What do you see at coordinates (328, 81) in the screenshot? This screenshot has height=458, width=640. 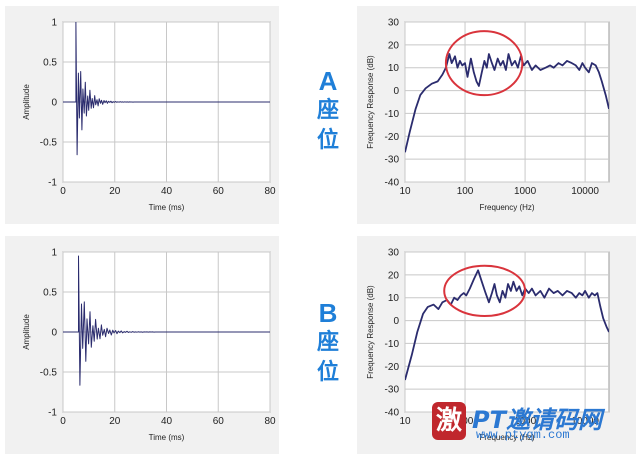 I see `seat-a-letter: A` at bounding box center [328, 81].